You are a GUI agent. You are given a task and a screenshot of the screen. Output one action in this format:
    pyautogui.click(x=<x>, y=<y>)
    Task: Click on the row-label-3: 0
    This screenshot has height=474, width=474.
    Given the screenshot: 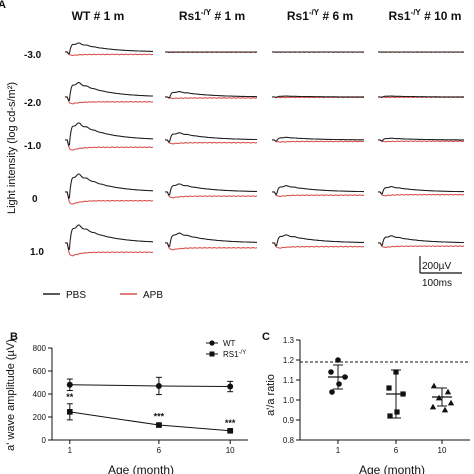 What is the action you would take?
    pyautogui.click(x=35, y=199)
    